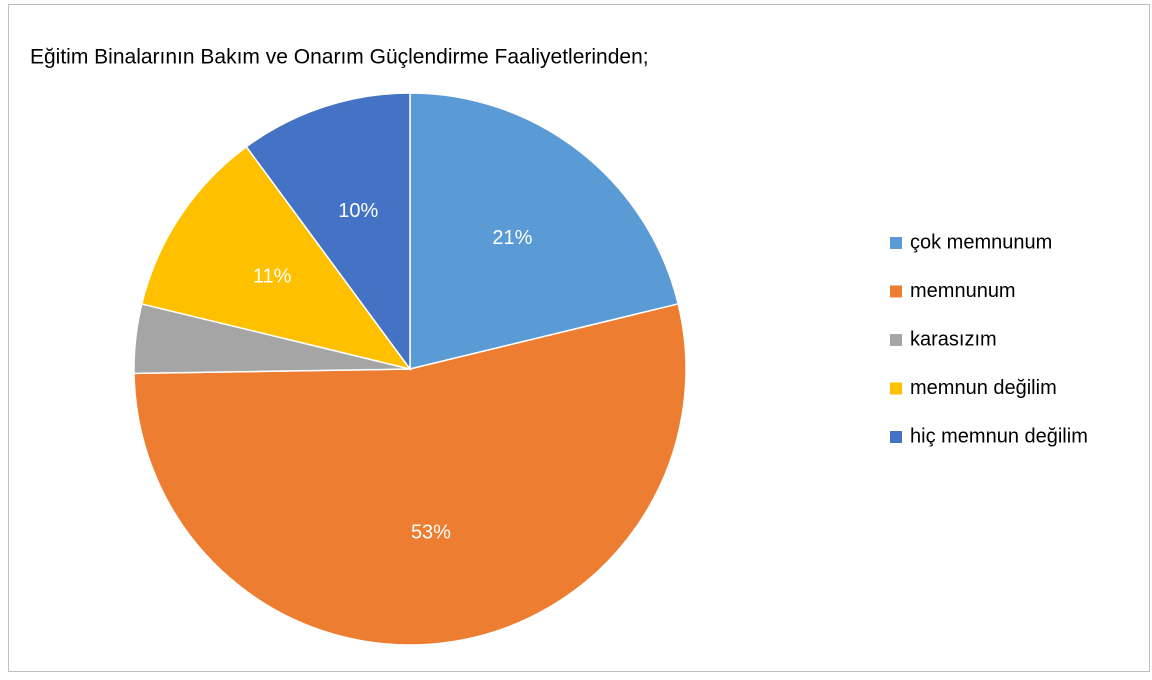 The height and width of the screenshot is (680, 1152). Describe the element at coordinates (431, 533) in the screenshot. I see `data-label: 53%` at that location.